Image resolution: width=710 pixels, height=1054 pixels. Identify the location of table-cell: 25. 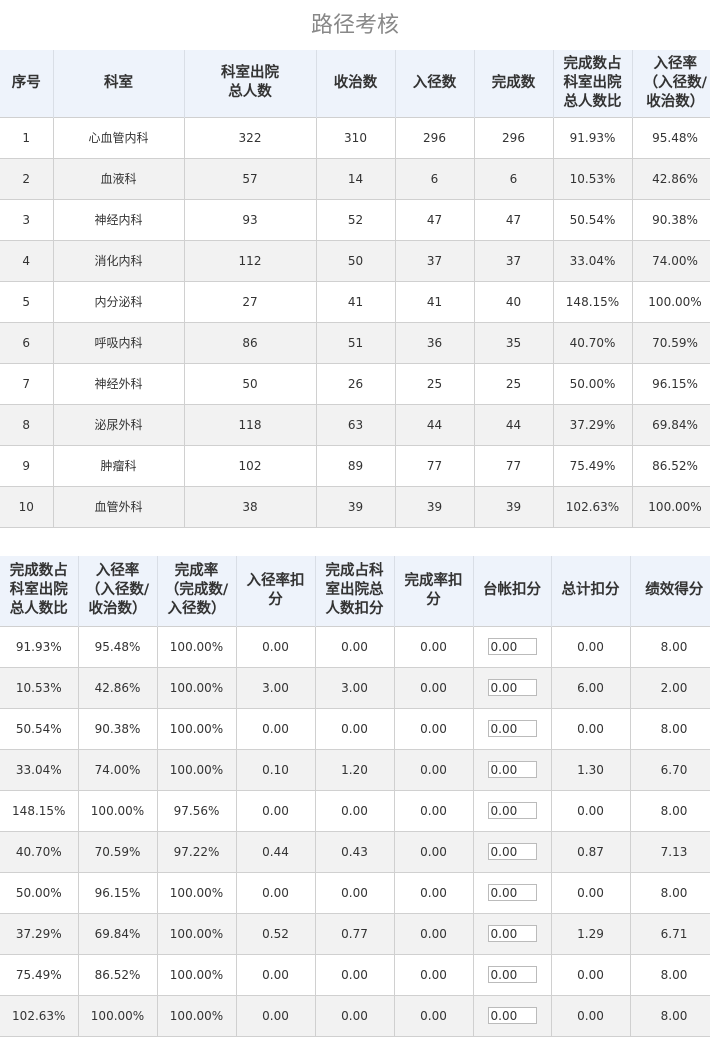
(513, 383).